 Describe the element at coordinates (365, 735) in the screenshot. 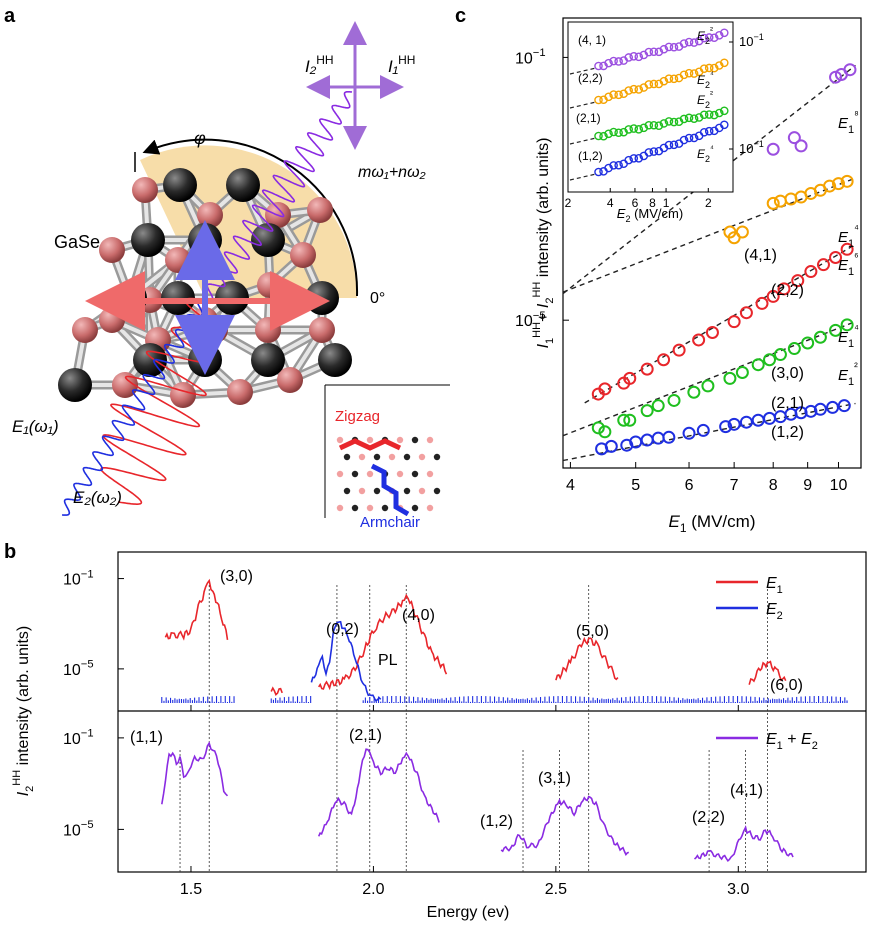

I see `peak-label: (2,1)` at that location.